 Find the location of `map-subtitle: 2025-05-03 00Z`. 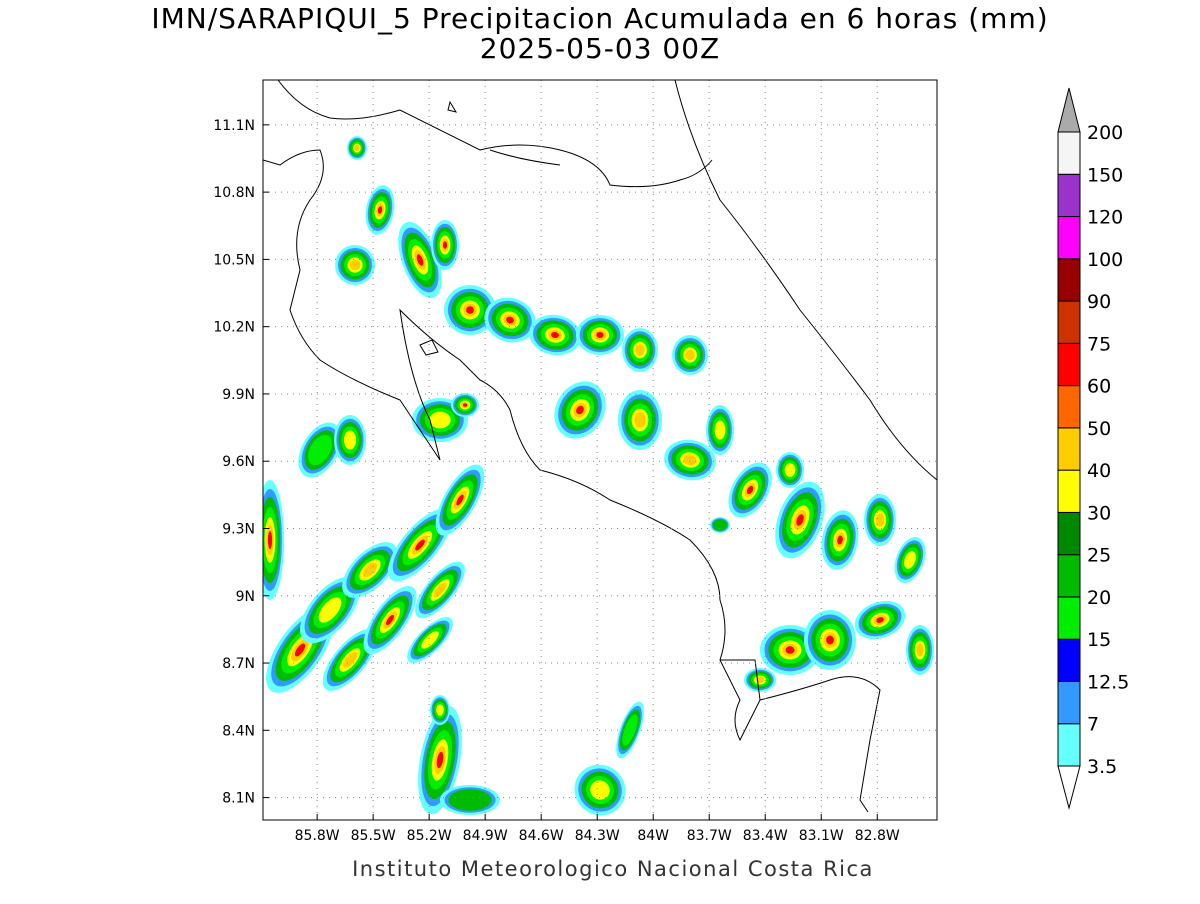

map-subtitle: 2025-05-03 00Z is located at coordinates (600, 48).